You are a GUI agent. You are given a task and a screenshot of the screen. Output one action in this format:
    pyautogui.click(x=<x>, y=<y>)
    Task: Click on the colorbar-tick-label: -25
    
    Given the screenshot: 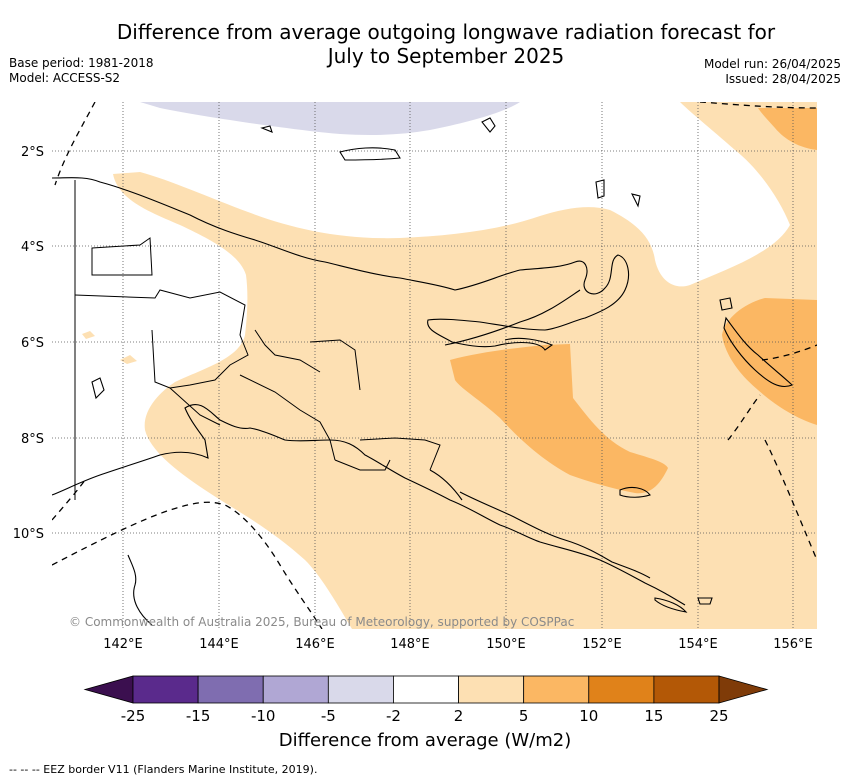 What is the action you would take?
    pyautogui.click(x=133, y=716)
    